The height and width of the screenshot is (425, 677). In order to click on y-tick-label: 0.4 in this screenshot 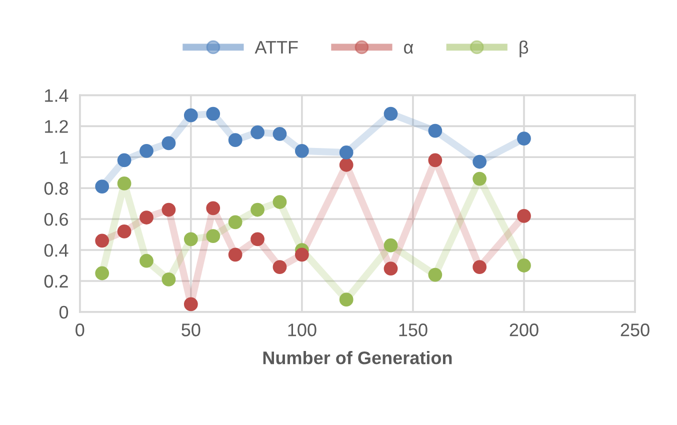, I will do `click(56, 250)`.